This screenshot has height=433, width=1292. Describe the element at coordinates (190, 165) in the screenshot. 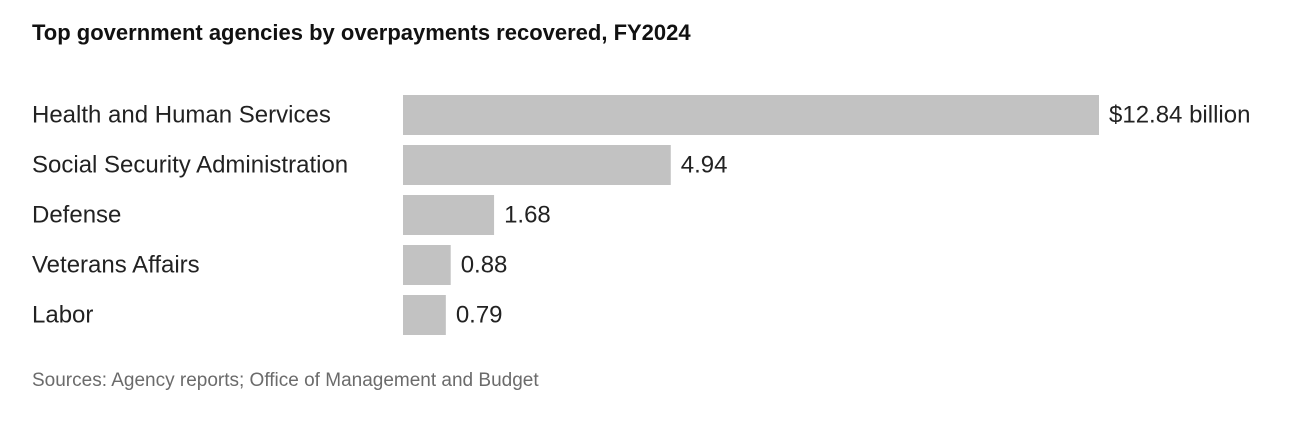

I see `category-label: Social Security Administration` at that location.